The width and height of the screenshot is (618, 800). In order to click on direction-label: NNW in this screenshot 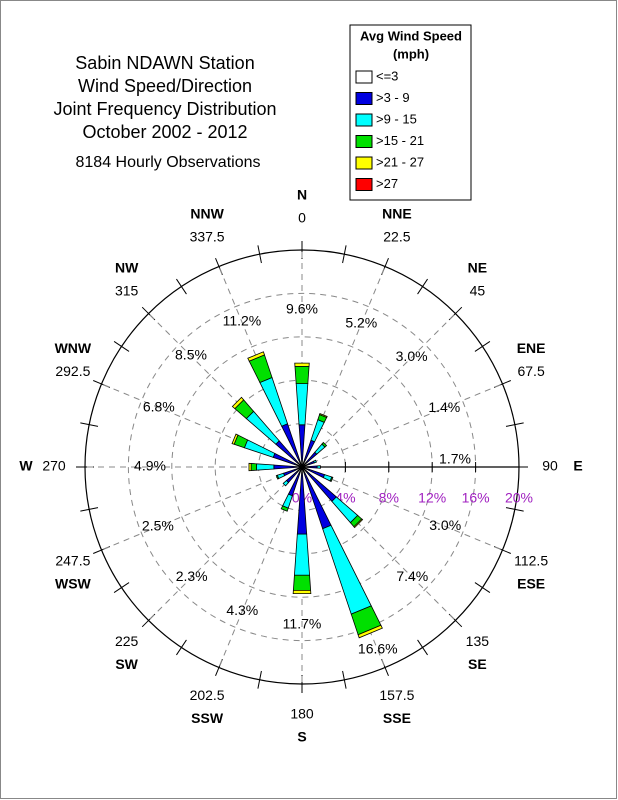, I will do `click(207, 214)`.